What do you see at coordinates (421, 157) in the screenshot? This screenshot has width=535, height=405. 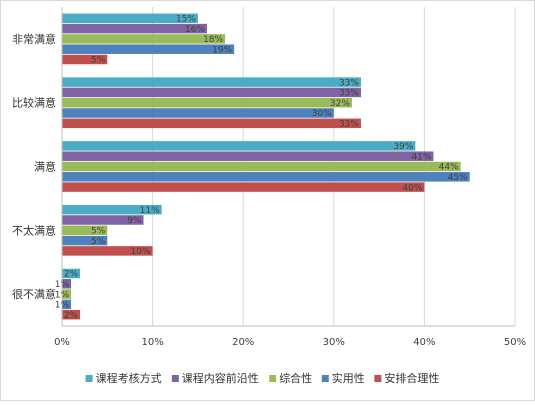 I see `data-label: 41%` at bounding box center [421, 157].